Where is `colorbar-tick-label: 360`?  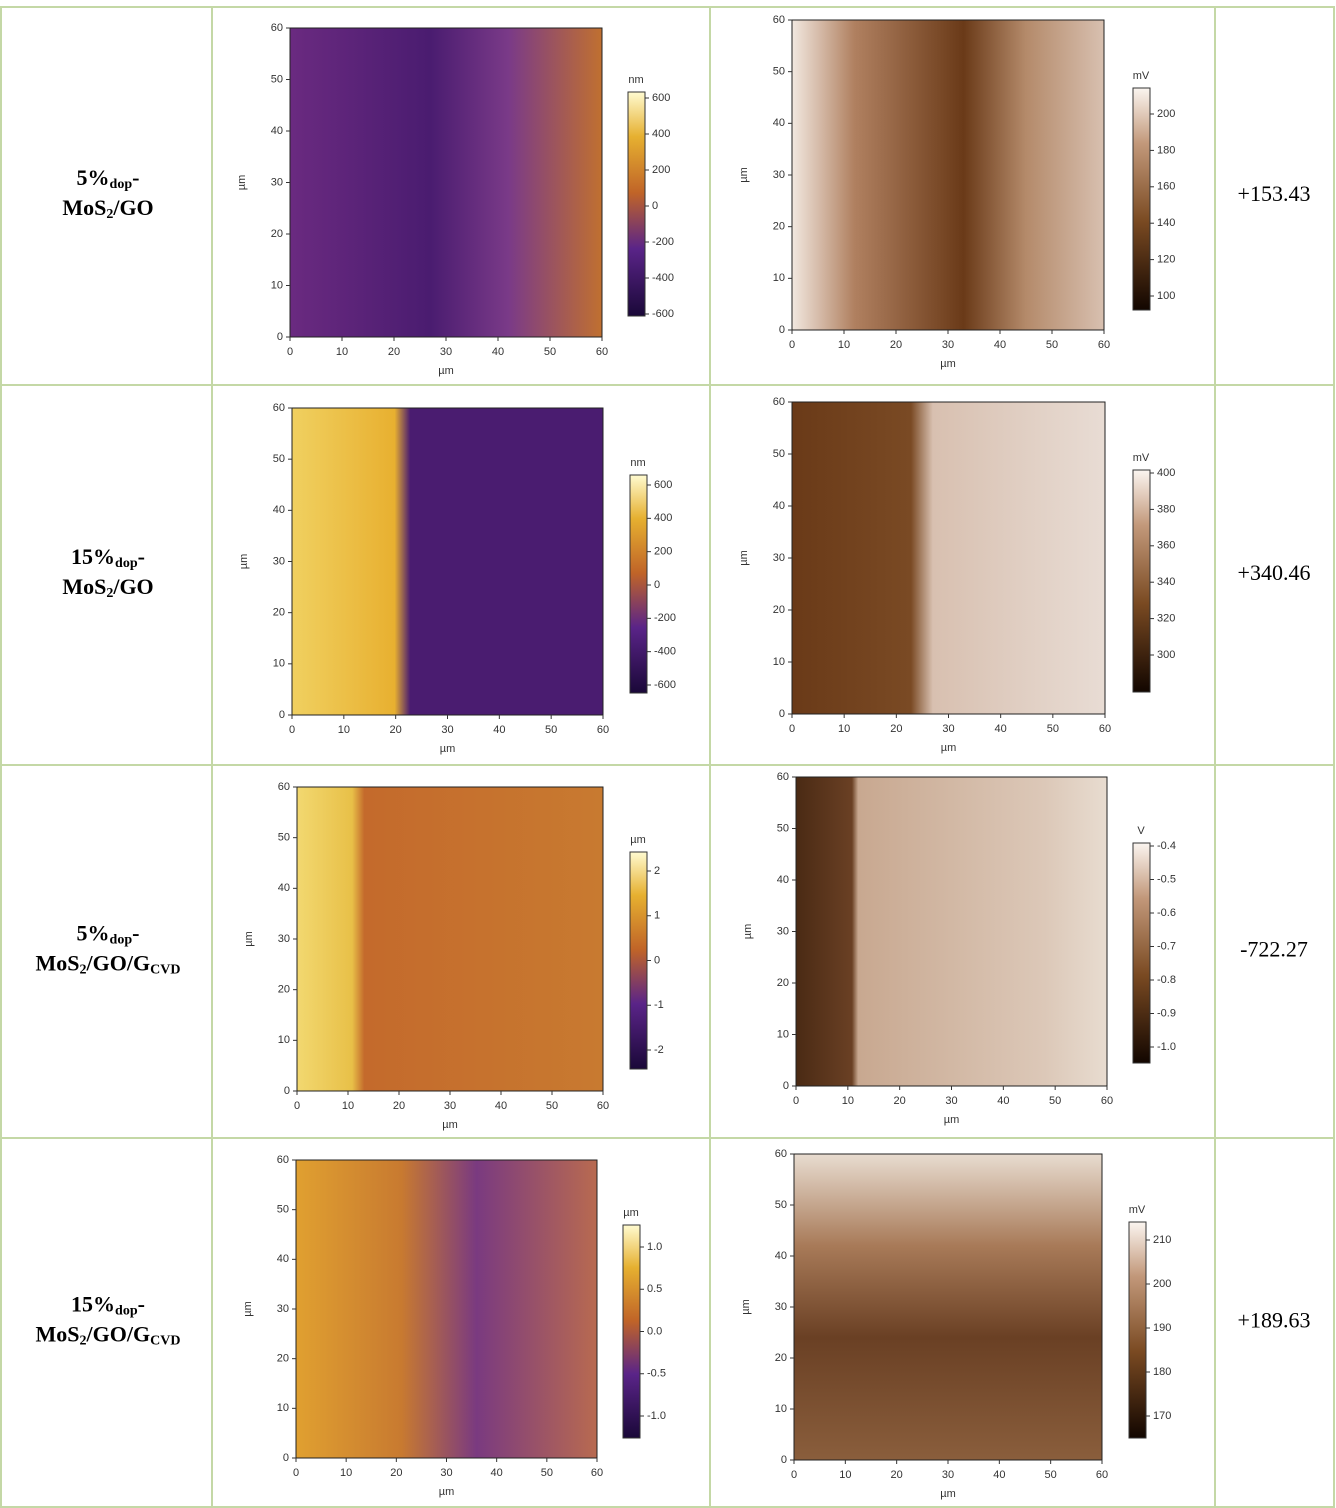 colorbar-tick-label: 360 is located at coordinates (1166, 546).